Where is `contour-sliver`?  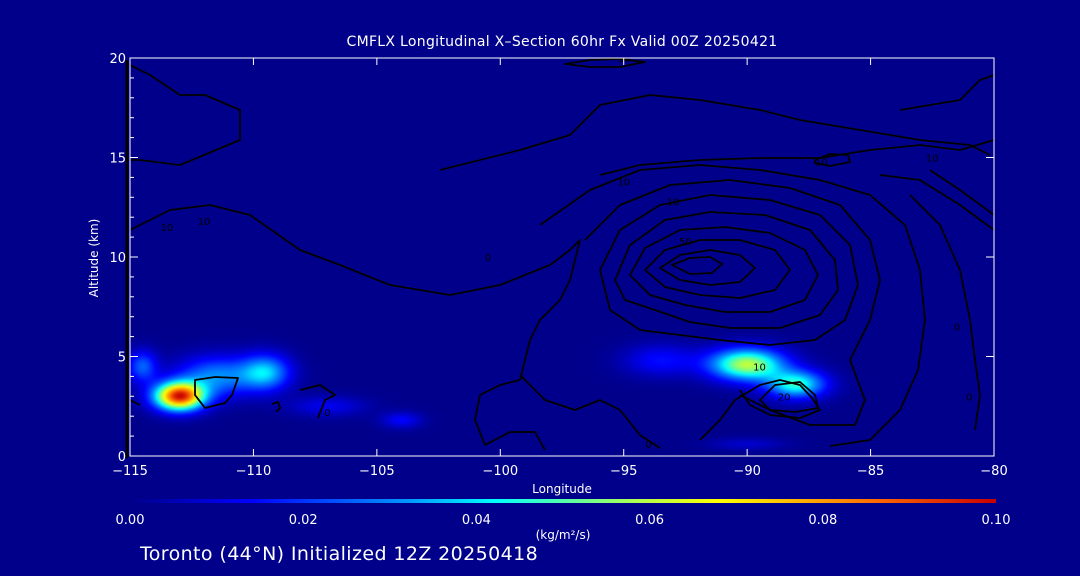 contour-sliver is located at coordinates (605, 63).